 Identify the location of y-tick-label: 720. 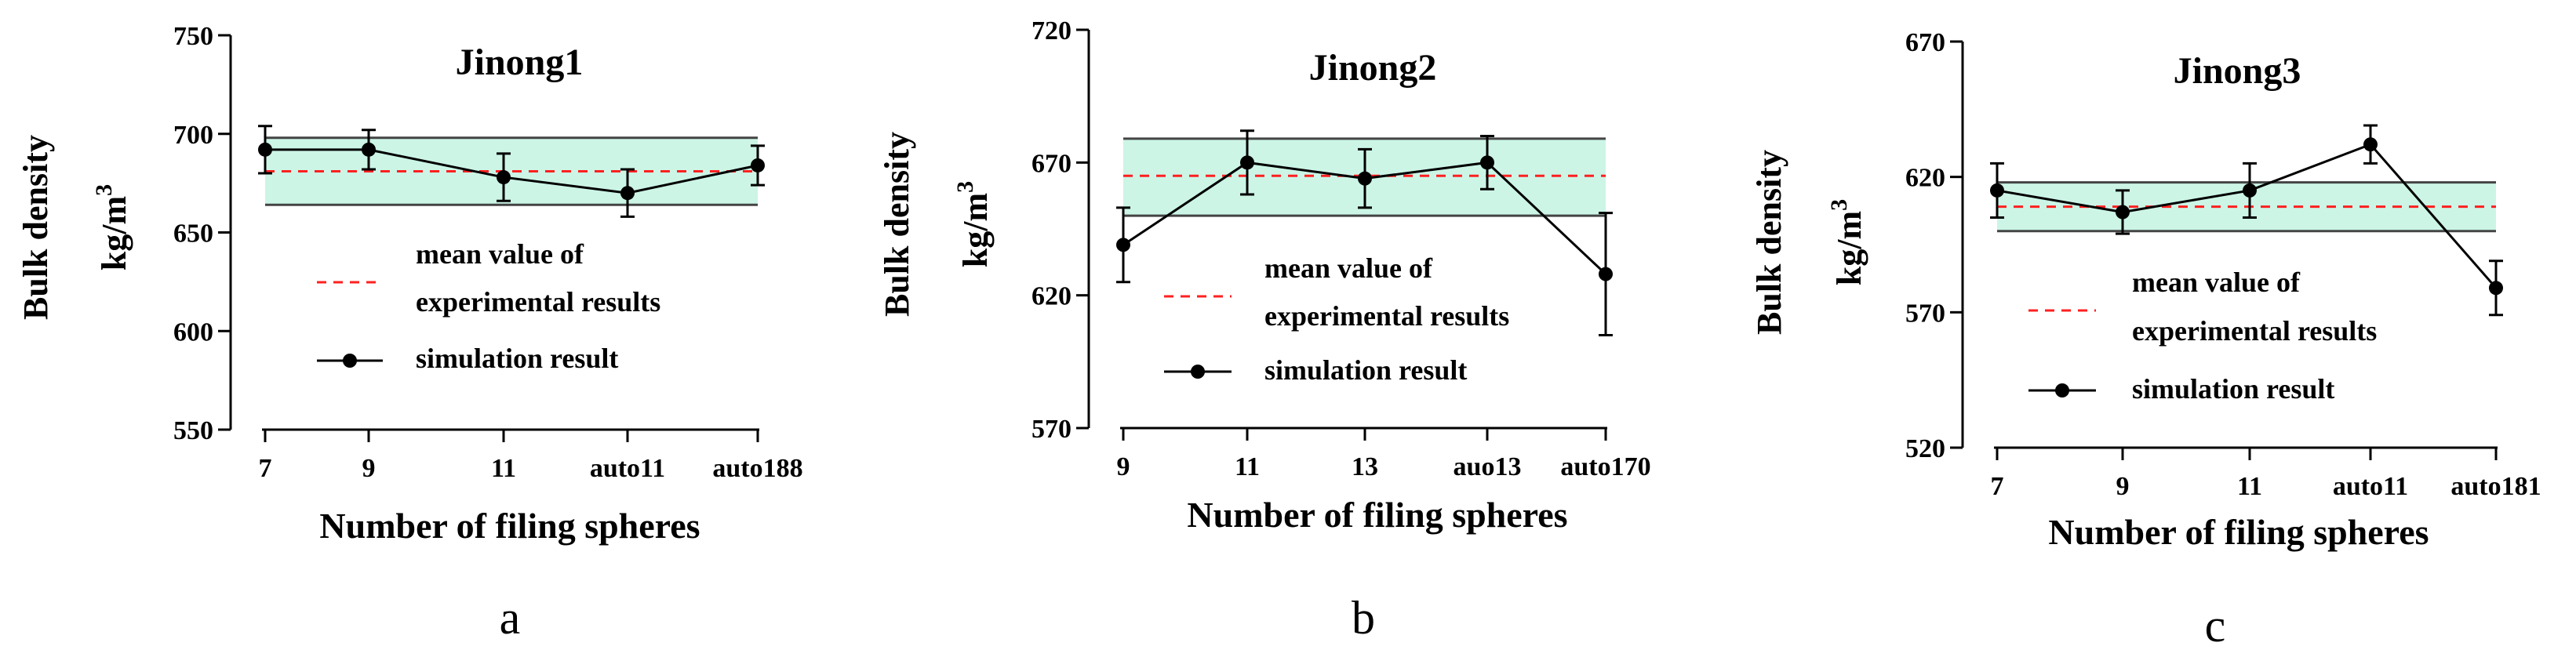
(1051, 31).